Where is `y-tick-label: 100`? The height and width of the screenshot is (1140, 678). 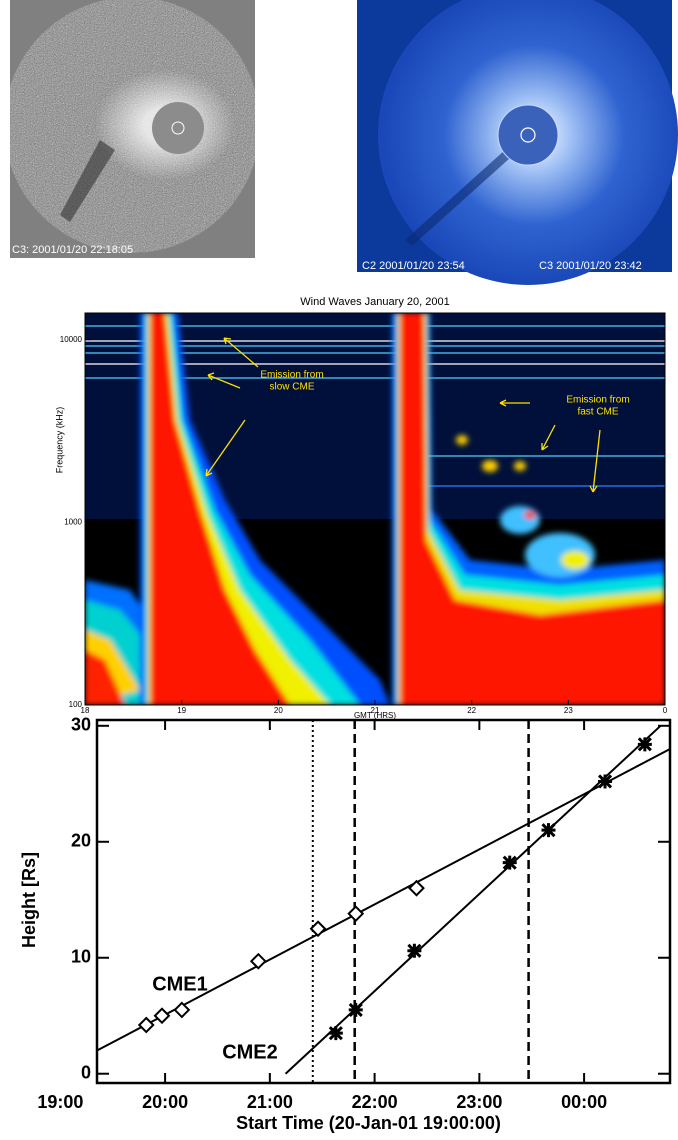 y-tick-label: 100 is located at coordinates (76, 704).